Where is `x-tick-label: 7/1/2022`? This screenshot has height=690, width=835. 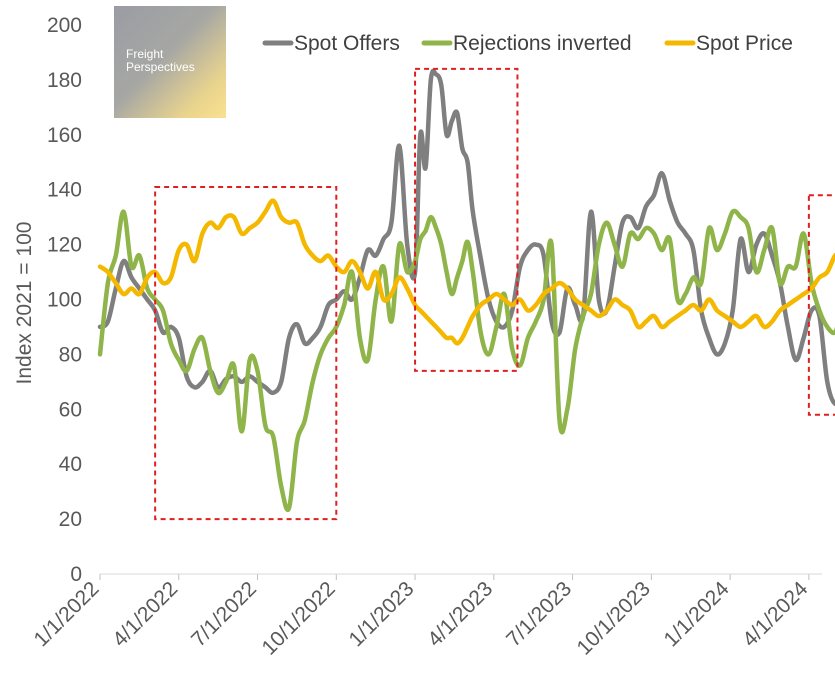 x-tick-label: 7/1/2022 is located at coordinates (224, 614).